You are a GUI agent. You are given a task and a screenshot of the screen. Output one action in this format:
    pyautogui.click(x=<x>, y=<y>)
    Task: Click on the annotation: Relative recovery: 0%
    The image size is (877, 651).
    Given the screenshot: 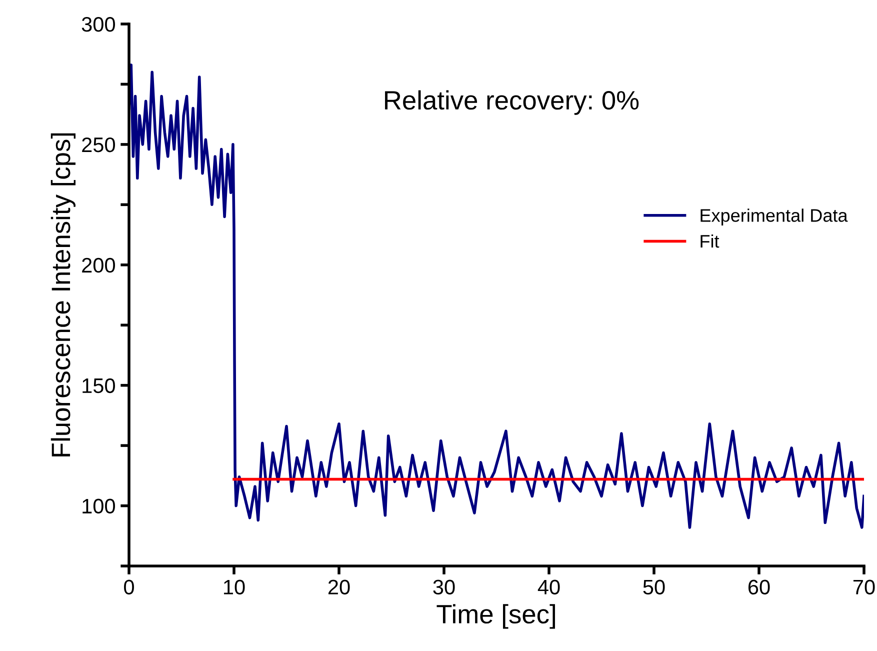 What is the action you would take?
    pyautogui.click(x=512, y=102)
    